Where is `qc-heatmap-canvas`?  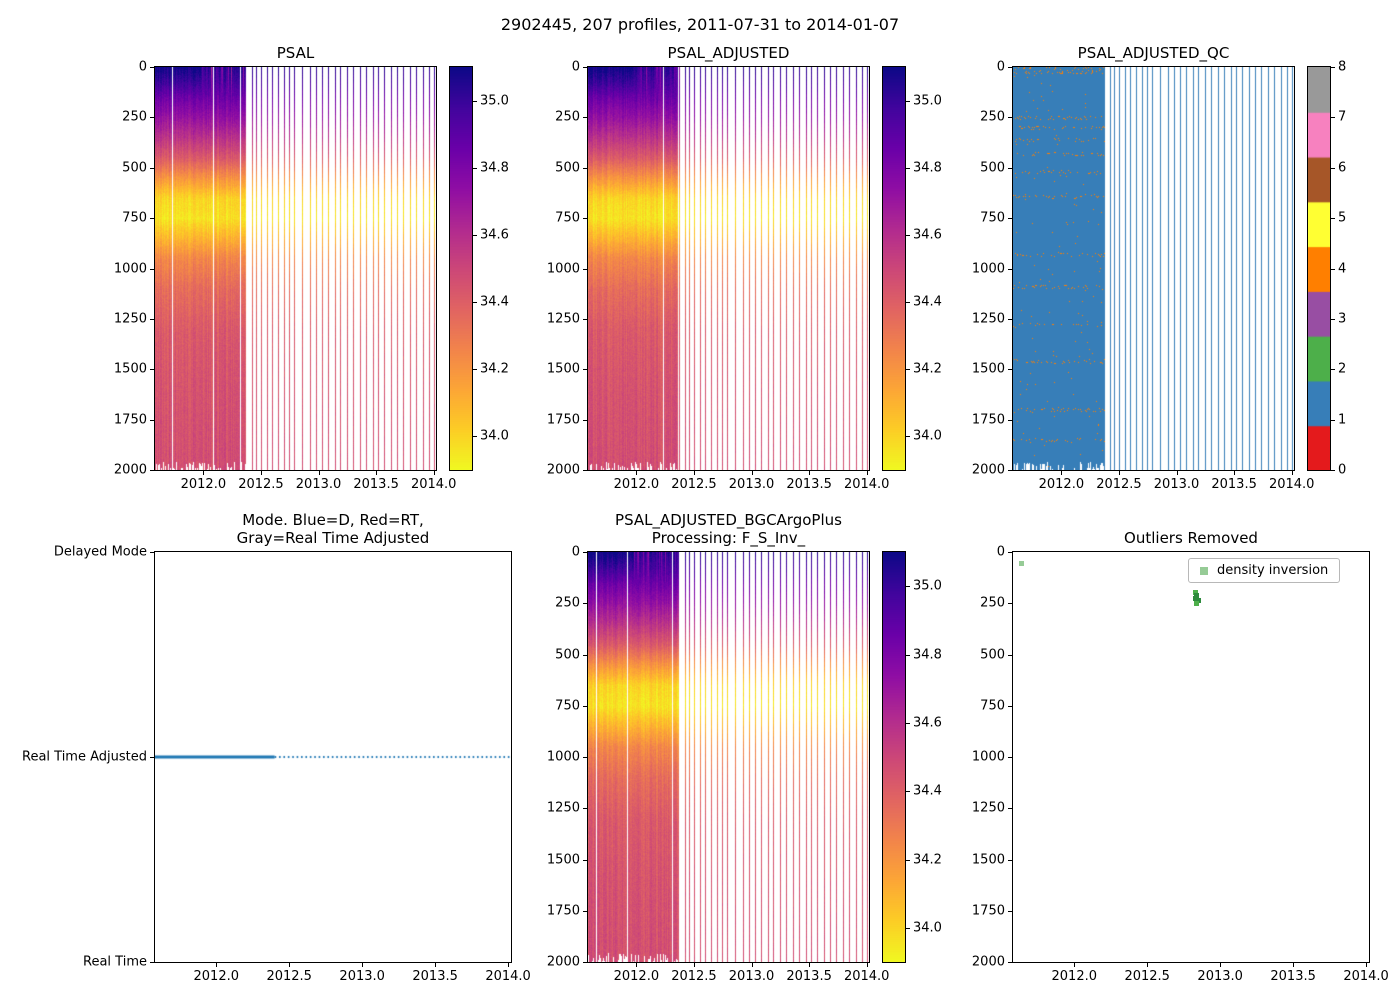 qc-heatmap-canvas is located at coordinates (1153, 268).